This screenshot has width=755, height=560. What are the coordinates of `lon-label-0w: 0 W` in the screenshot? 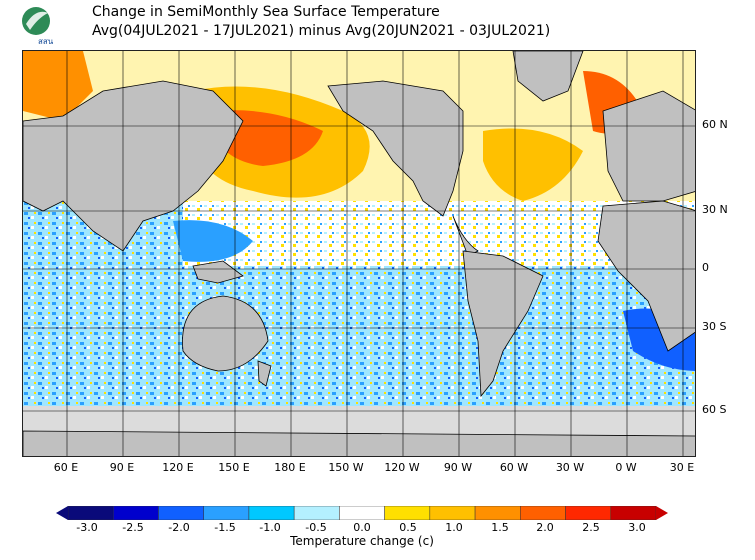 It's located at (626, 467).